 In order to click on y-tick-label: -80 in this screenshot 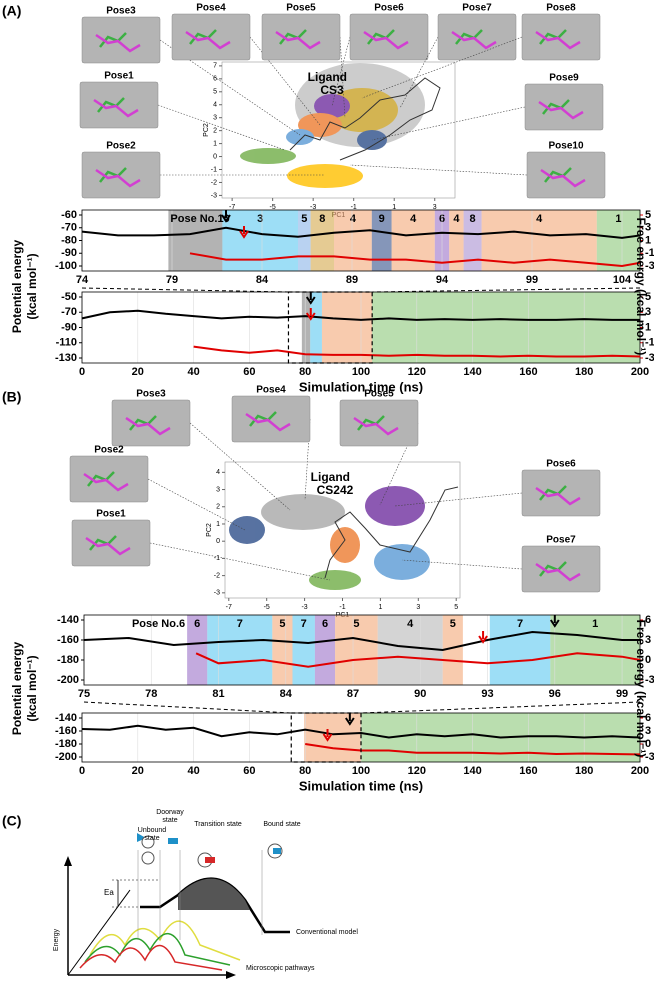, I will do `click(69, 240)`.